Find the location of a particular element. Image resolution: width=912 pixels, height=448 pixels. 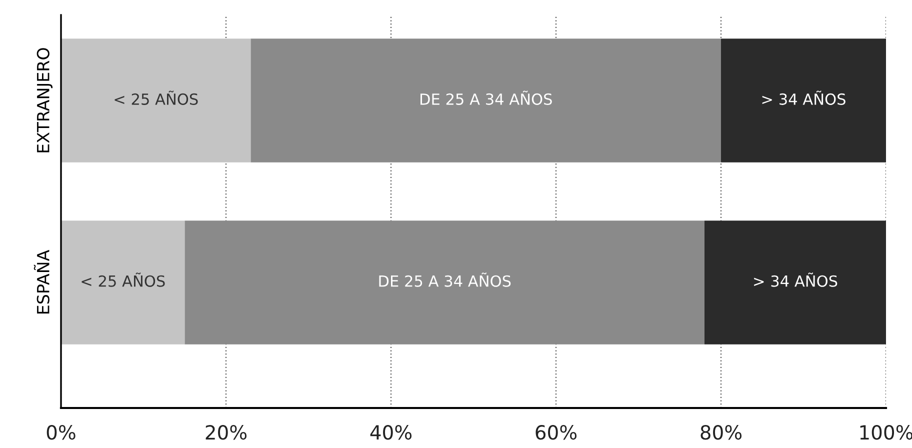

series-label: DE 25 A 34 AÑOS is located at coordinates (486, 97).